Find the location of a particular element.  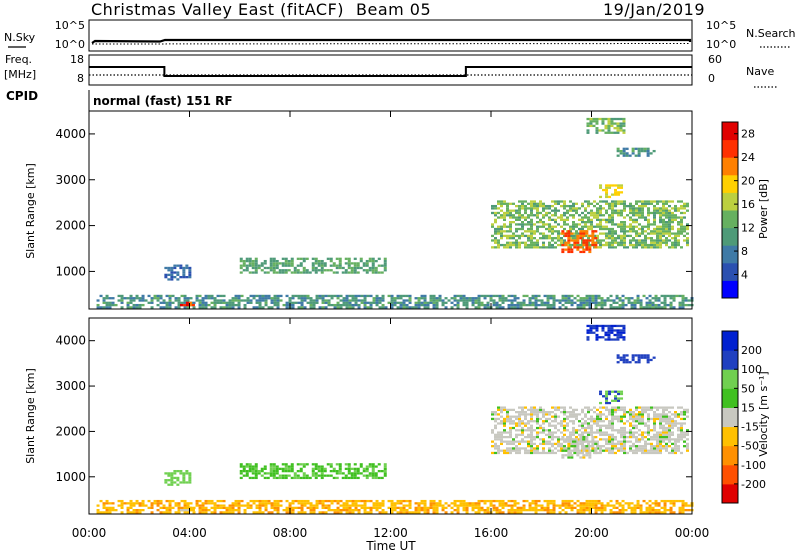

velocity-colorbar-tick-label: 100 is located at coordinates (751, 369).